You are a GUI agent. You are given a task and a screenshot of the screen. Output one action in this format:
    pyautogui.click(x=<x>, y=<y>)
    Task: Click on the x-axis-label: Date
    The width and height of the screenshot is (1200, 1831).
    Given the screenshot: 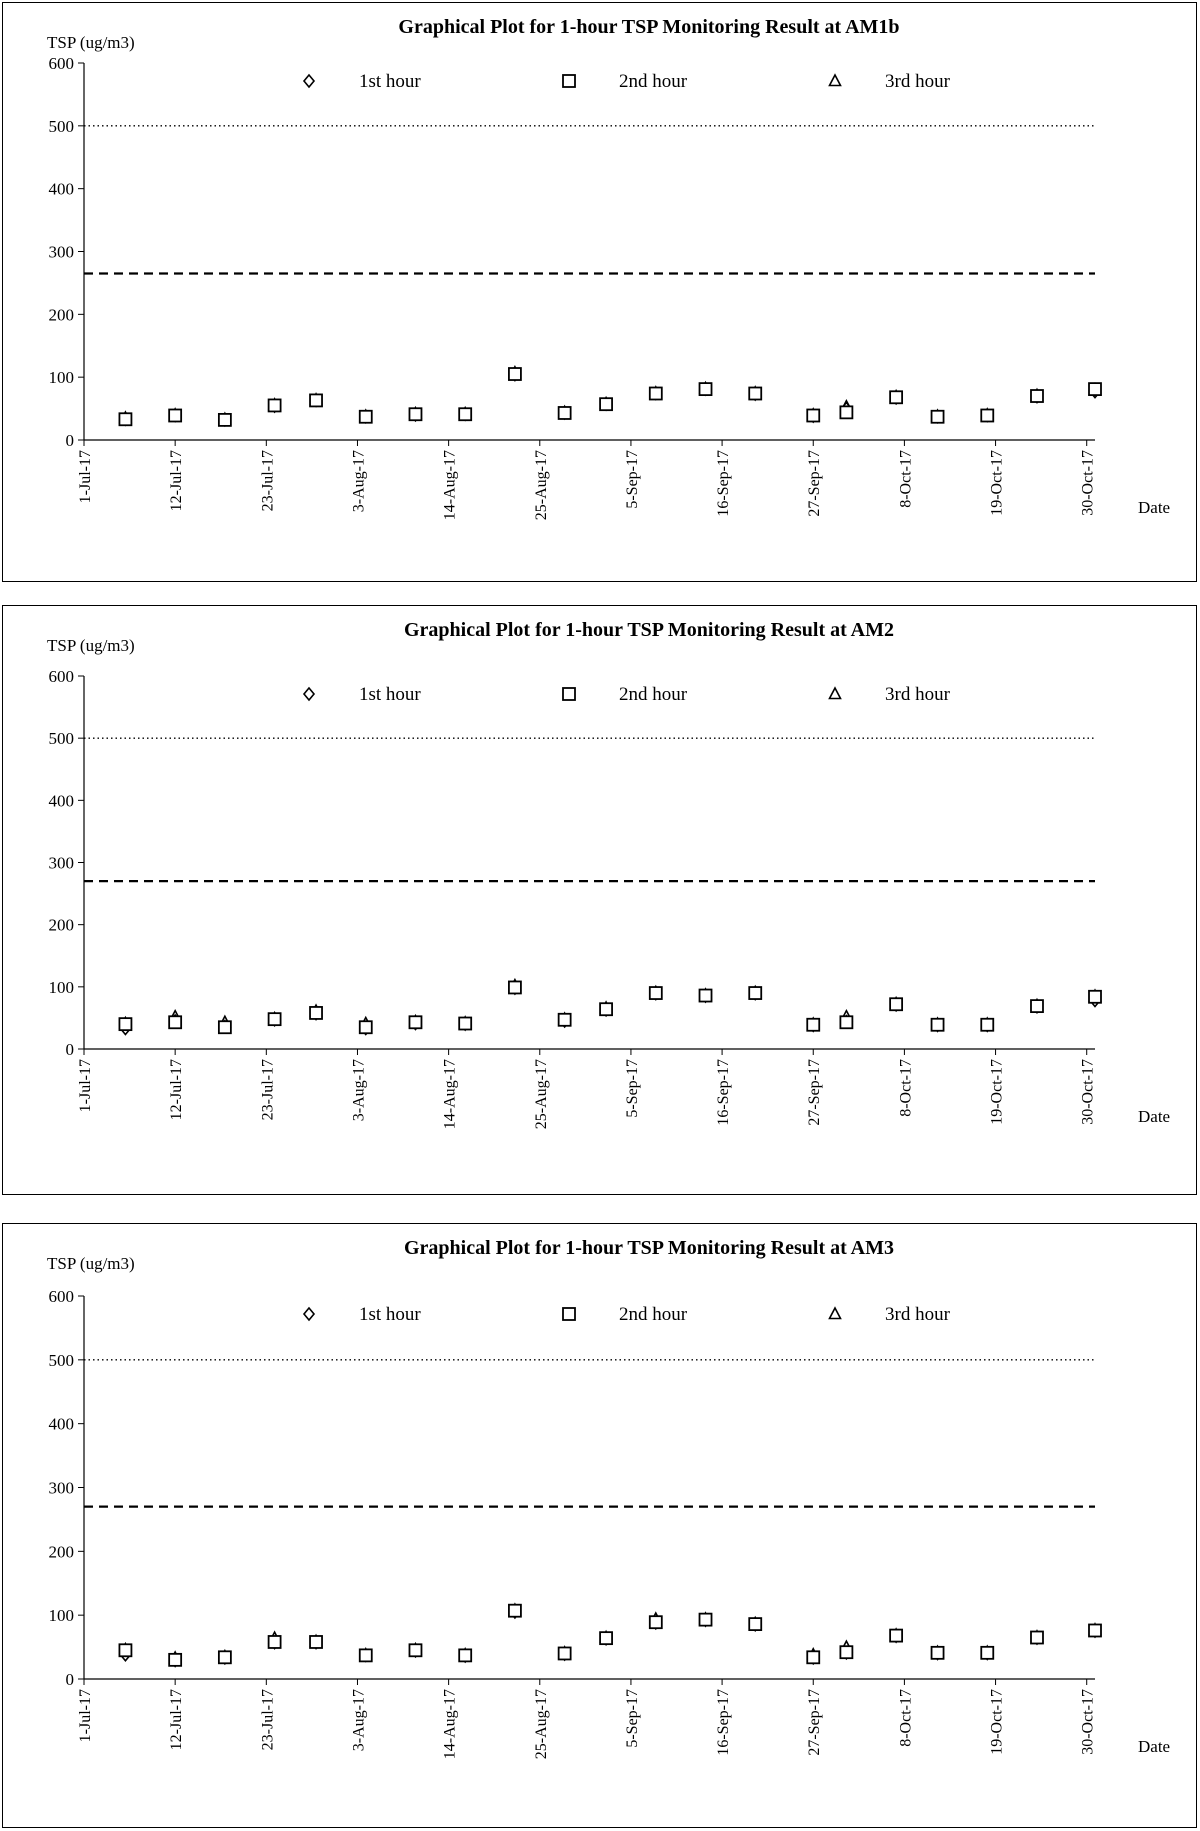 What is the action you would take?
    pyautogui.click(x=1154, y=507)
    